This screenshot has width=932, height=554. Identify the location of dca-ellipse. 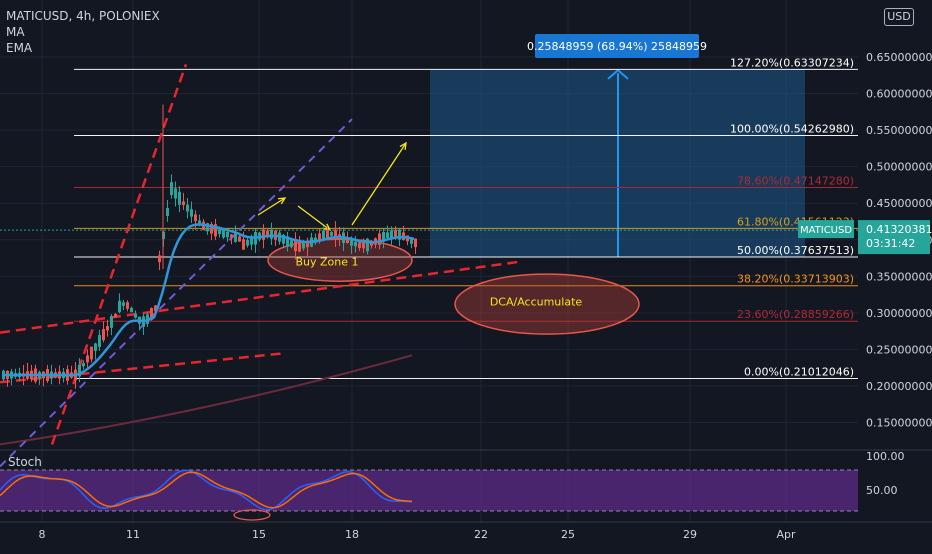
(547, 304).